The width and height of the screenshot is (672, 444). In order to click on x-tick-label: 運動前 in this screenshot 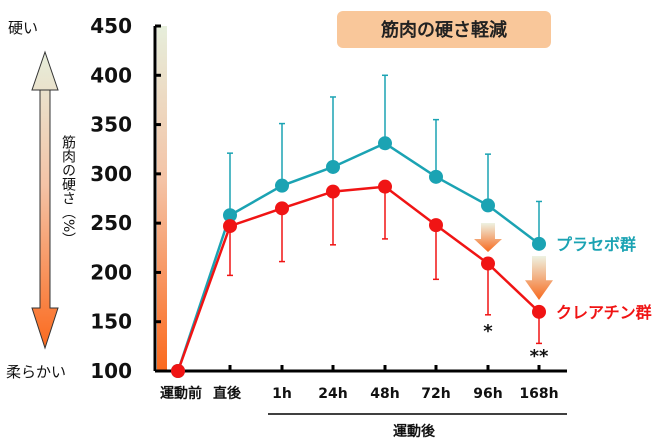, I will do `click(181, 393)`.